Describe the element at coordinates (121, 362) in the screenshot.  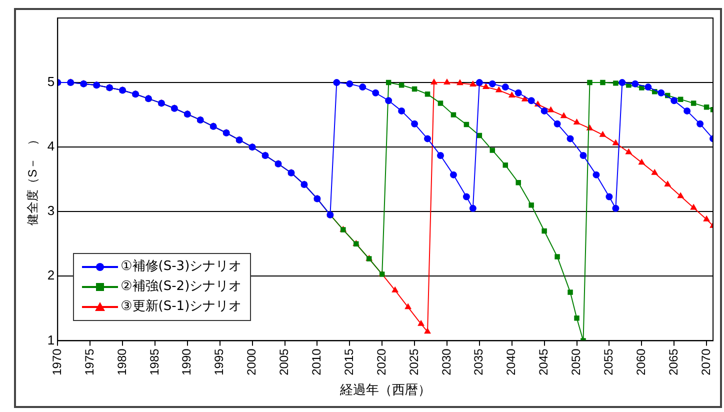
I see `x-tick-label: 1980` at that location.